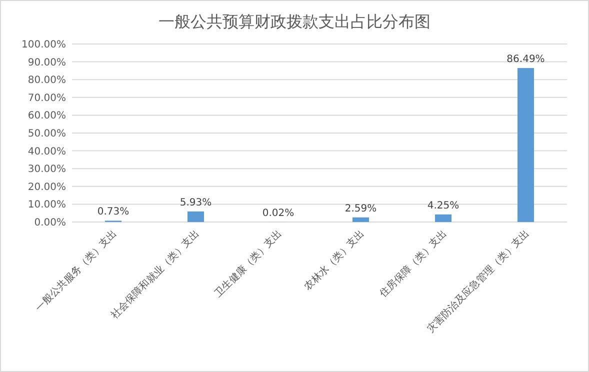 The image size is (589, 372). Describe the element at coordinates (47, 170) in the screenshot. I see `y-tick-label: 30.00%` at that location.